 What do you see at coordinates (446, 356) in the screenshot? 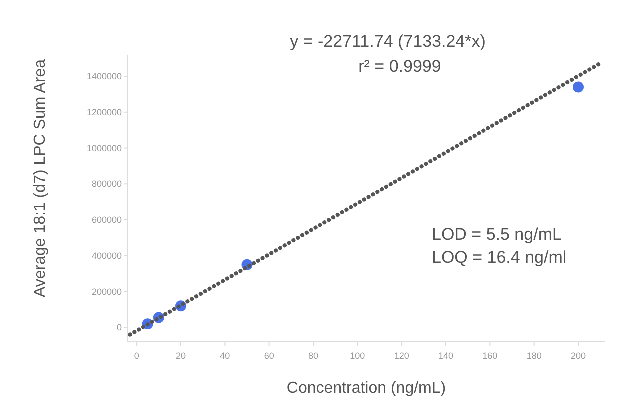
I see `x-tick-label: 140` at bounding box center [446, 356].